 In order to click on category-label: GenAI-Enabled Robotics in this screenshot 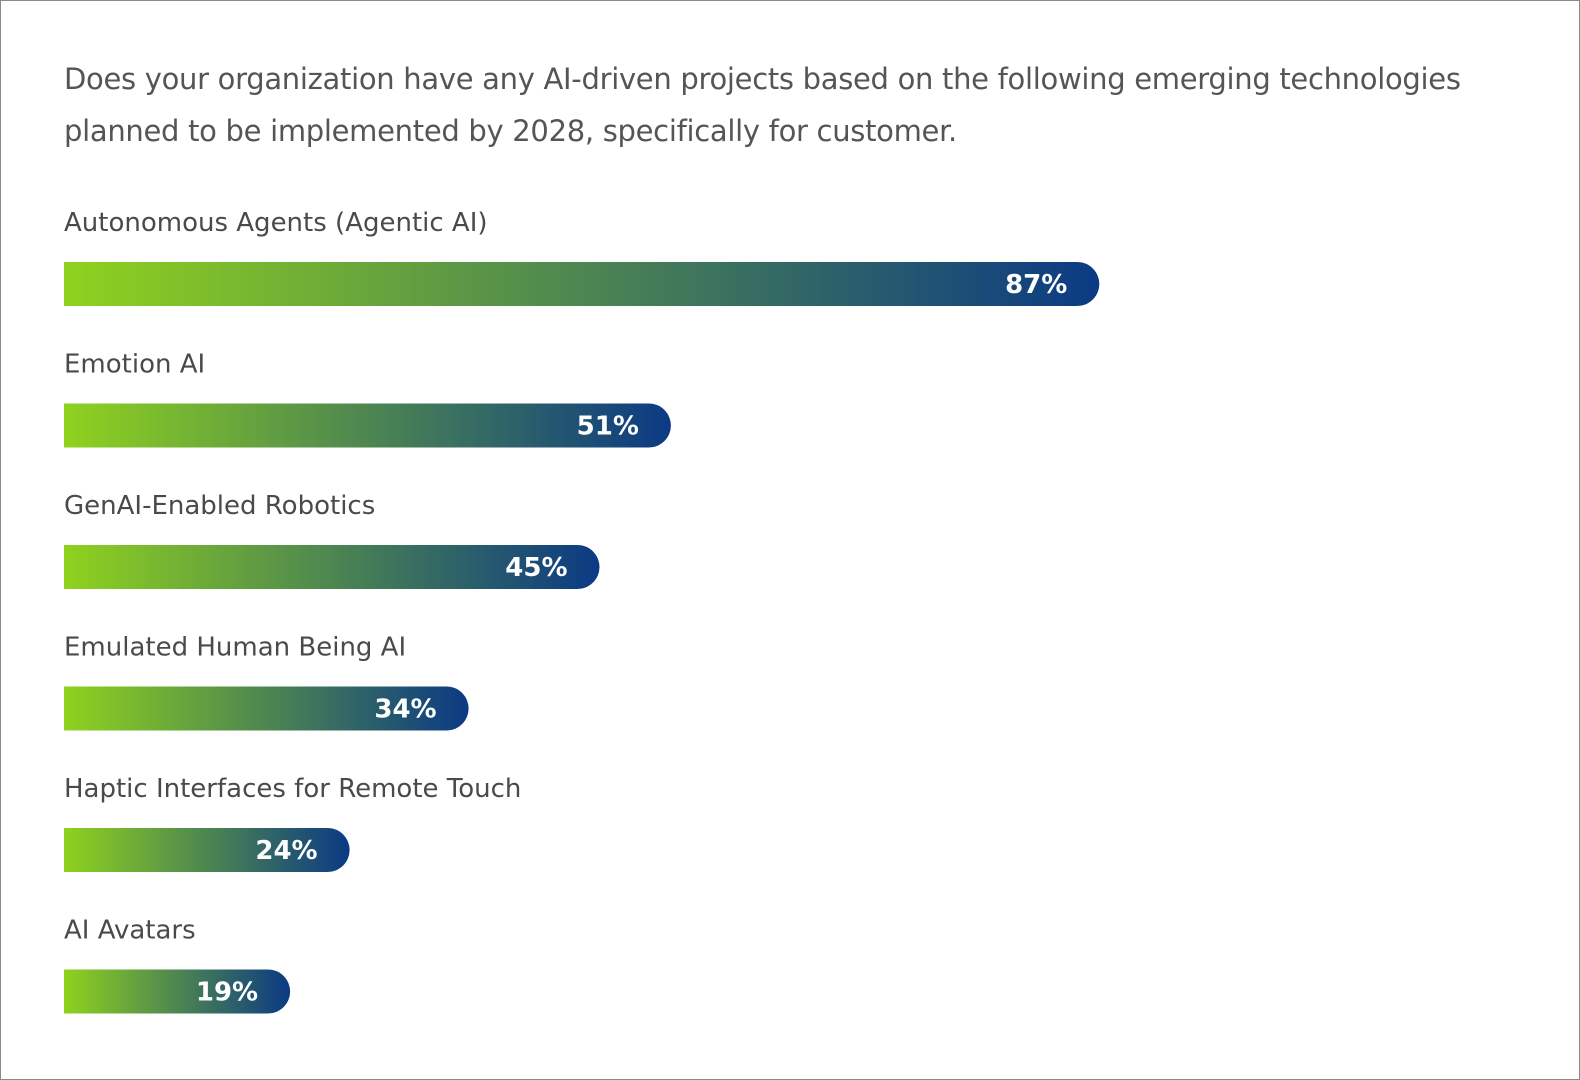, I will do `click(219, 506)`.